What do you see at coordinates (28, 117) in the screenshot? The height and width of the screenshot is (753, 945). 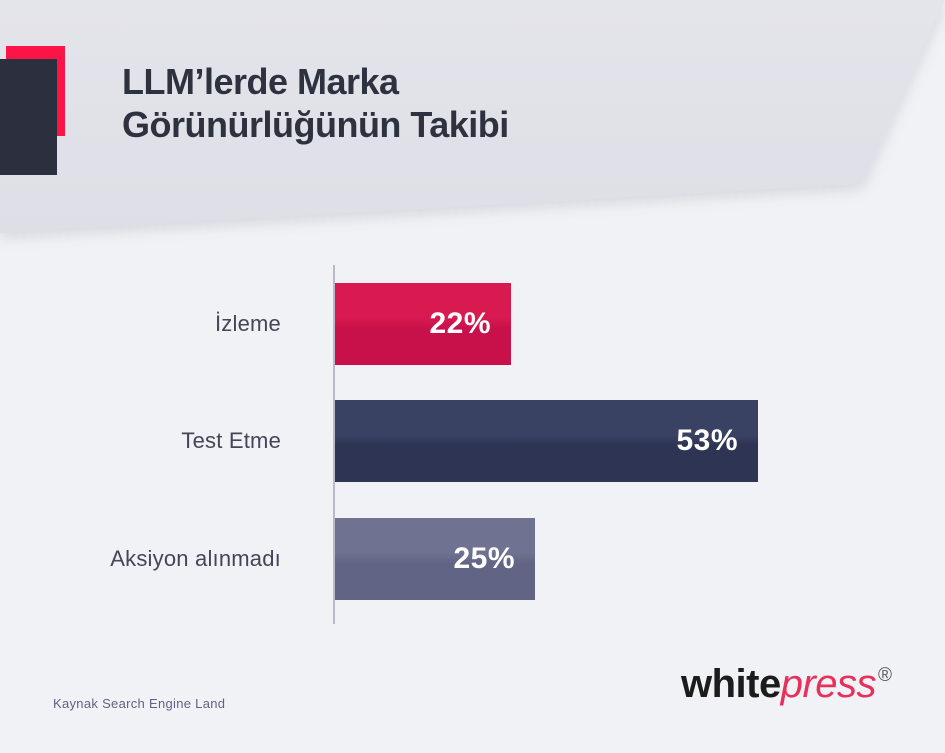 I see `logo-navy-rectangle` at bounding box center [28, 117].